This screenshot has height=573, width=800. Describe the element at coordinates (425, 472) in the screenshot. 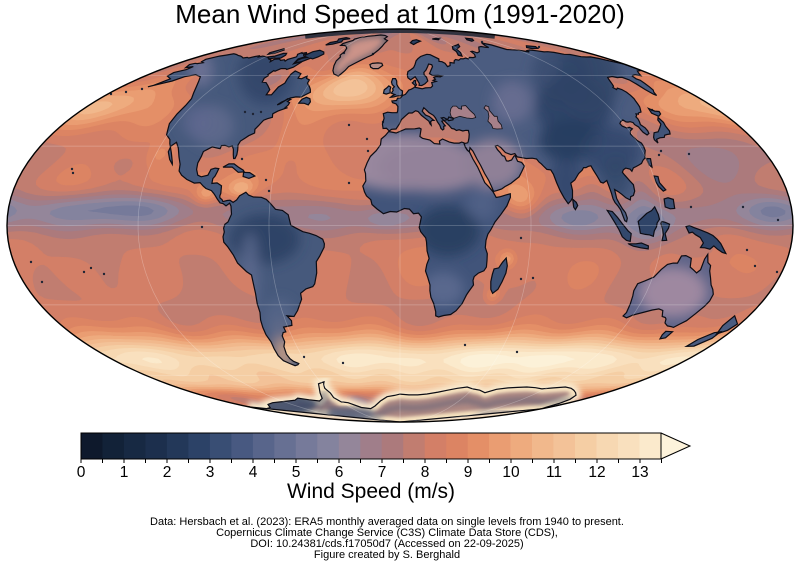

I see `svg-text: 8` at that location.